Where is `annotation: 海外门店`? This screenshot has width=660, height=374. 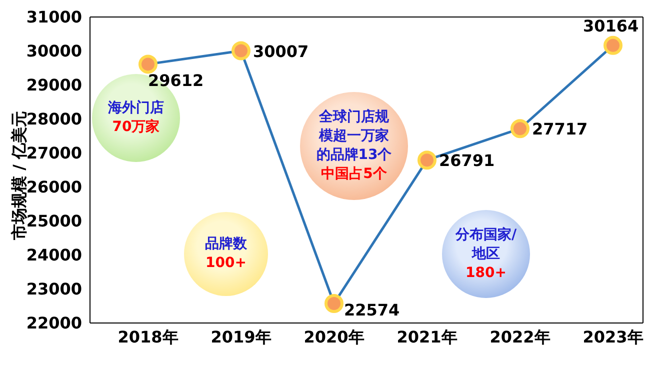
annotation: 海外门店 is located at coordinates (136, 108).